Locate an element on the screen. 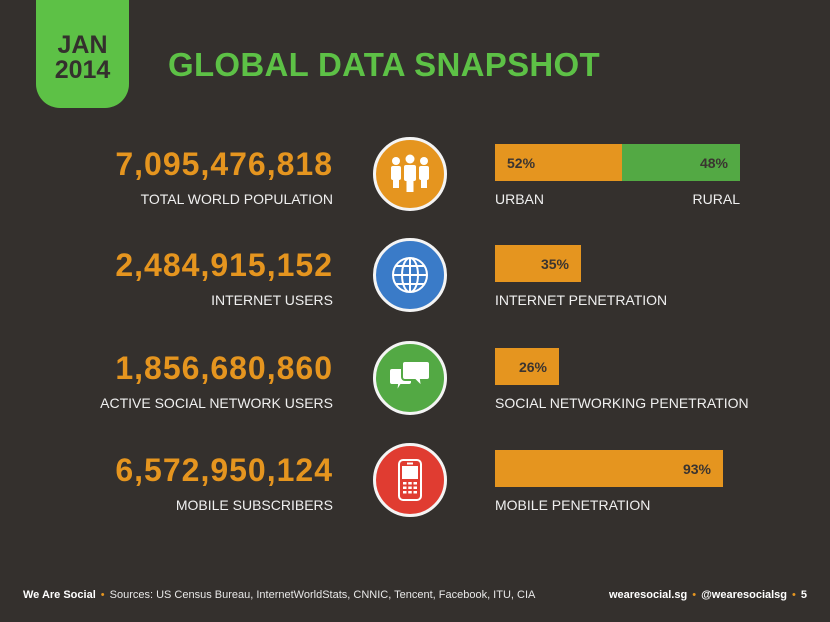 The width and height of the screenshot is (830, 622). chat-bubbles-icon is located at coordinates (410, 378).